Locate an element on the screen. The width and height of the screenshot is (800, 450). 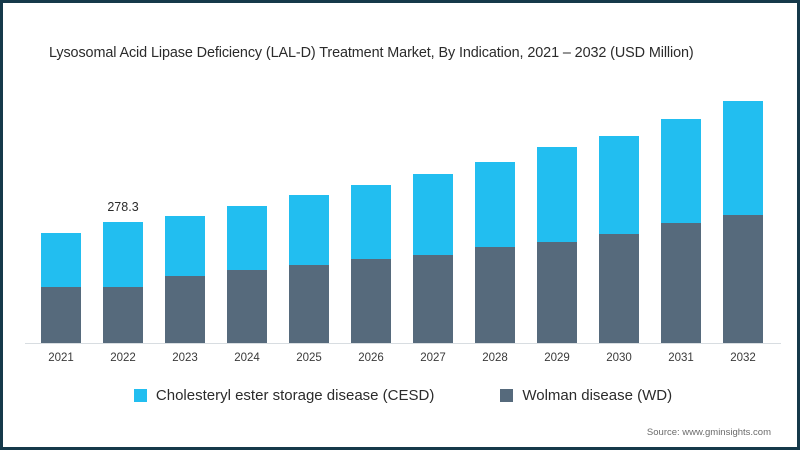
x-axis-line is located at coordinates (403, 343).